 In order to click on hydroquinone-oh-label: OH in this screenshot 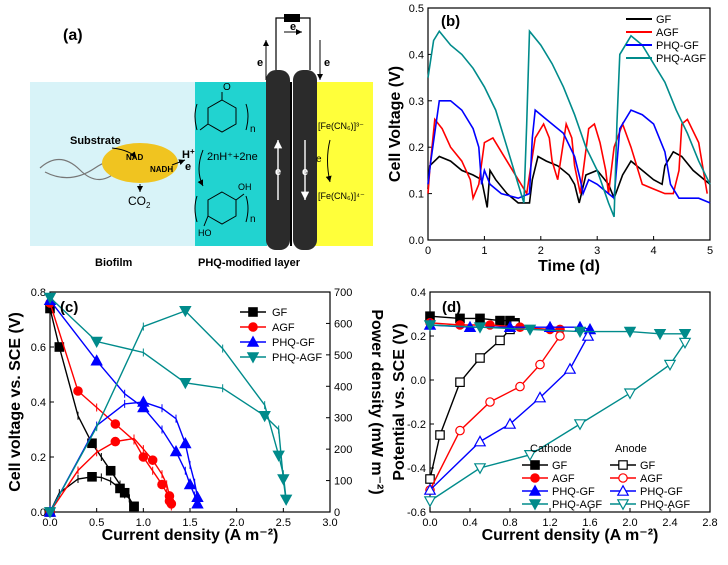, I will do `click(245, 187)`.